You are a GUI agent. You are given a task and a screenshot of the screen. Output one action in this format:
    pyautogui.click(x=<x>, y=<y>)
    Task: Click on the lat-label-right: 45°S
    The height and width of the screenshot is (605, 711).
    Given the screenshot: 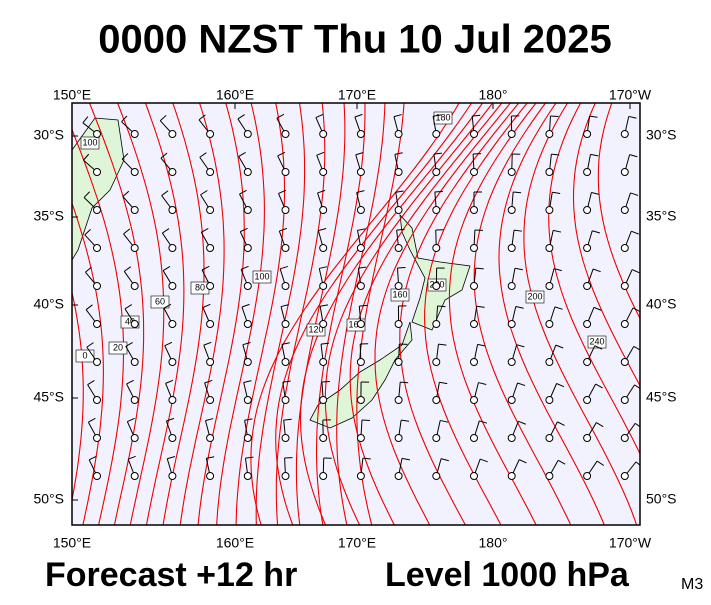 What is the action you would take?
    pyautogui.click(x=661, y=397)
    